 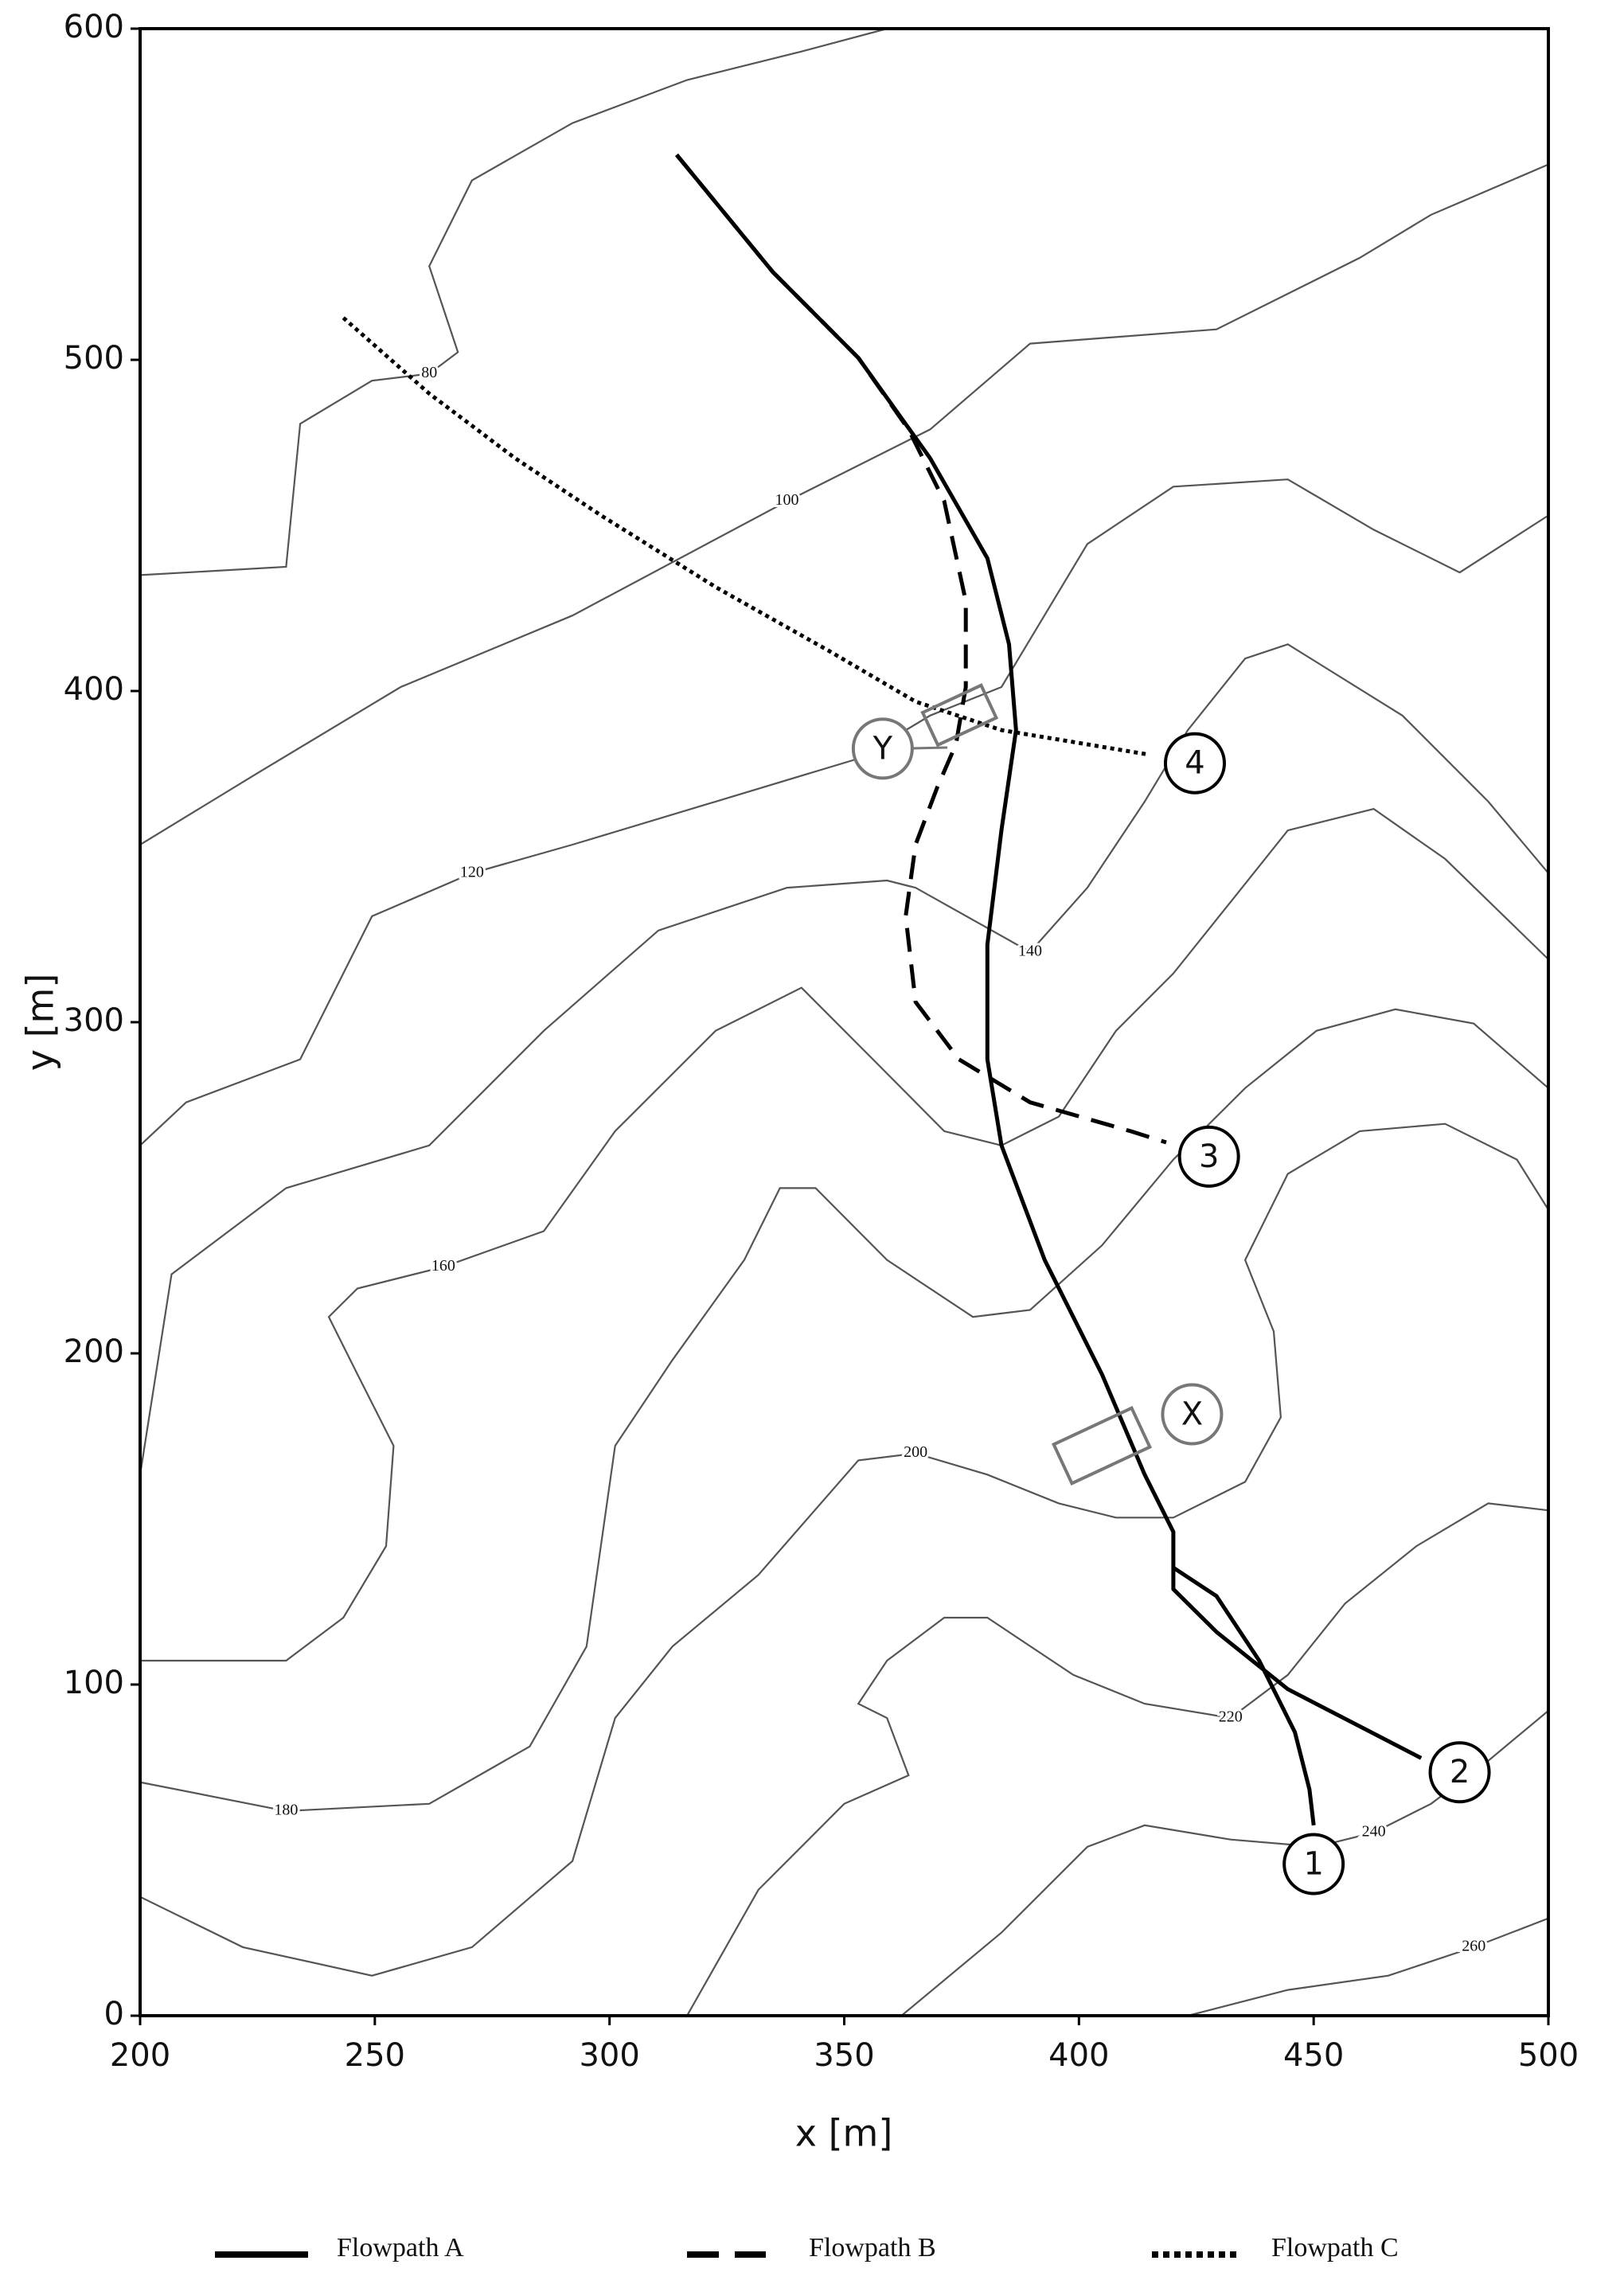 What do you see at coordinates (94, 690) in the screenshot?
I see `y-tick-label: 400` at bounding box center [94, 690].